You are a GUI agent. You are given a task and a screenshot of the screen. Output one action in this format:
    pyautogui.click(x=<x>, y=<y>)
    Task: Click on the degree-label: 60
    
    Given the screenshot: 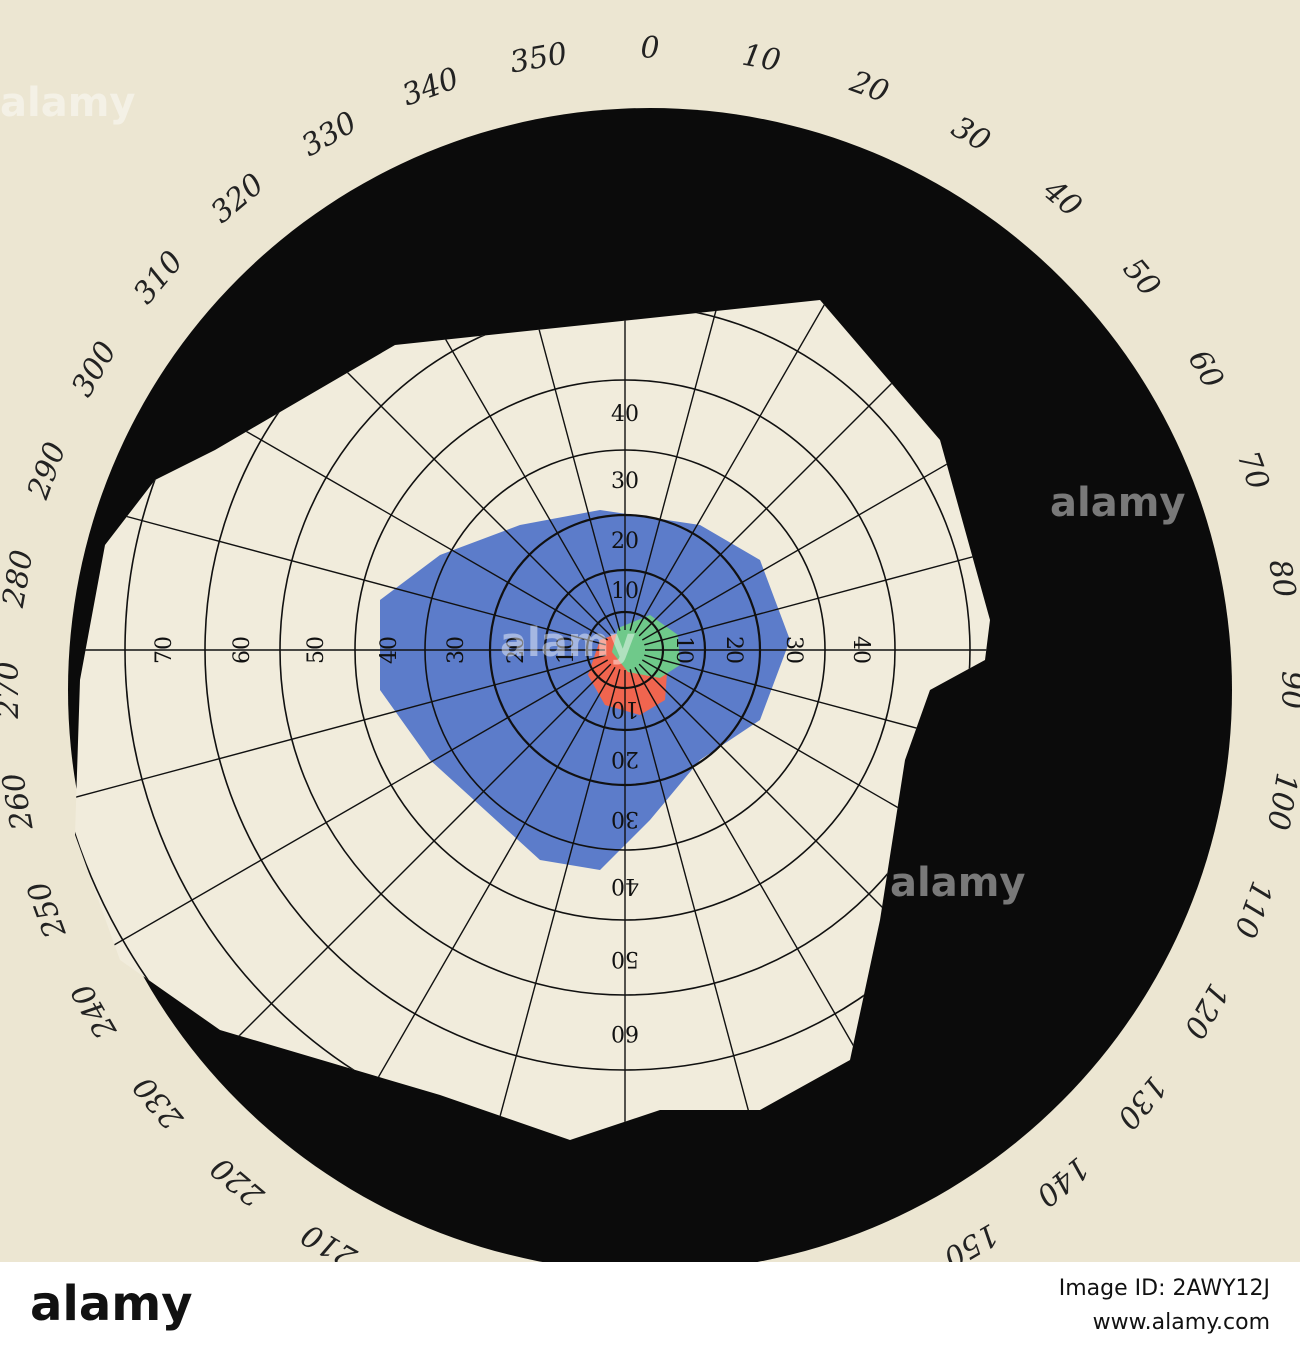 What is the action you would take?
    pyautogui.click(x=1205, y=369)
    